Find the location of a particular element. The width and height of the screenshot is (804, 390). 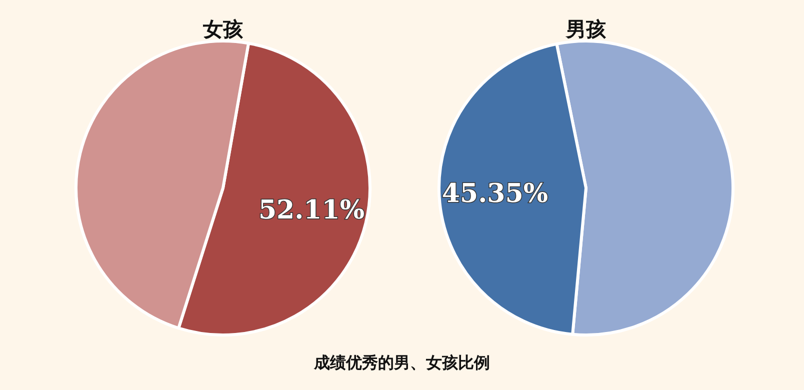

text: 成绩优秀的男、女孩比例 is located at coordinates (401, 362).